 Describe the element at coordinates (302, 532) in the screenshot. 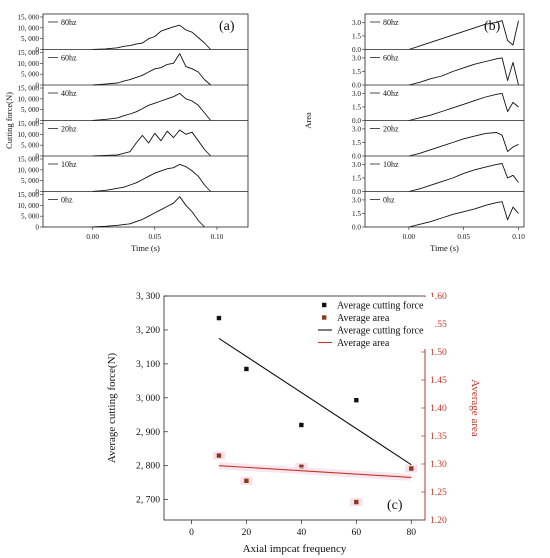

I see `x-tick-label: 40` at that location.